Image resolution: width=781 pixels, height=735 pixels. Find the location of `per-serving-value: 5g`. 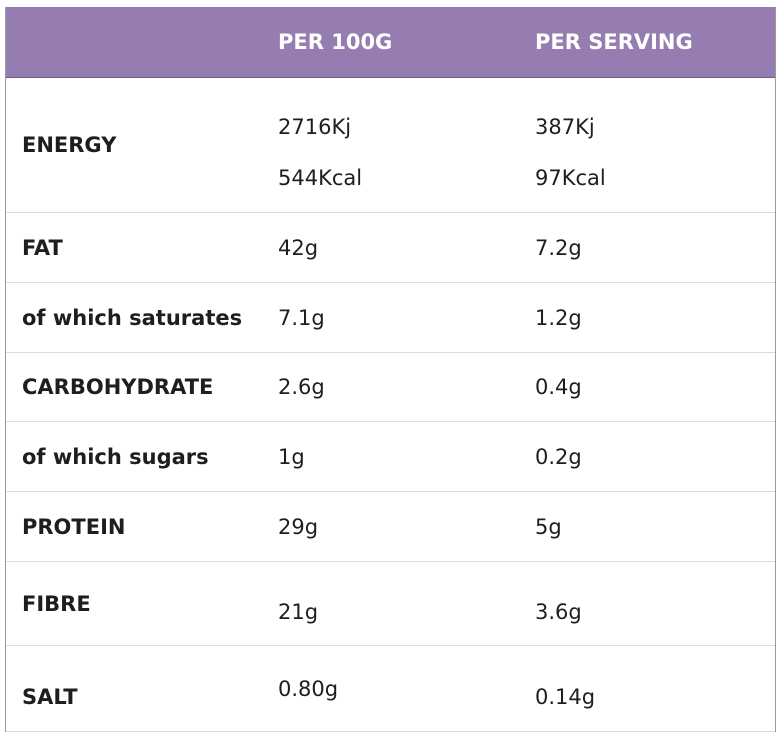

per-serving-value: 5g is located at coordinates (548, 527).